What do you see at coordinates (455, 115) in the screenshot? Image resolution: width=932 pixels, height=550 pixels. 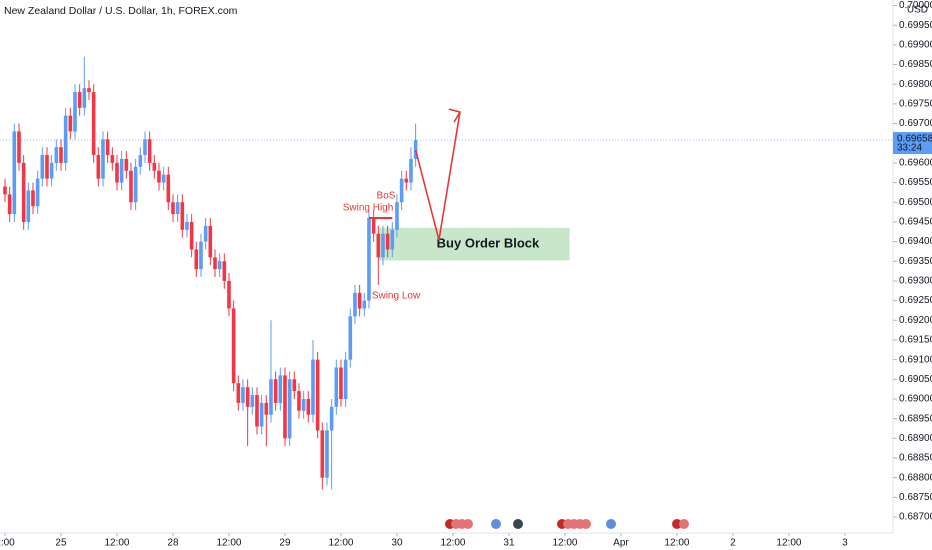 I see `projection-arrowhead` at bounding box center [455, 115].